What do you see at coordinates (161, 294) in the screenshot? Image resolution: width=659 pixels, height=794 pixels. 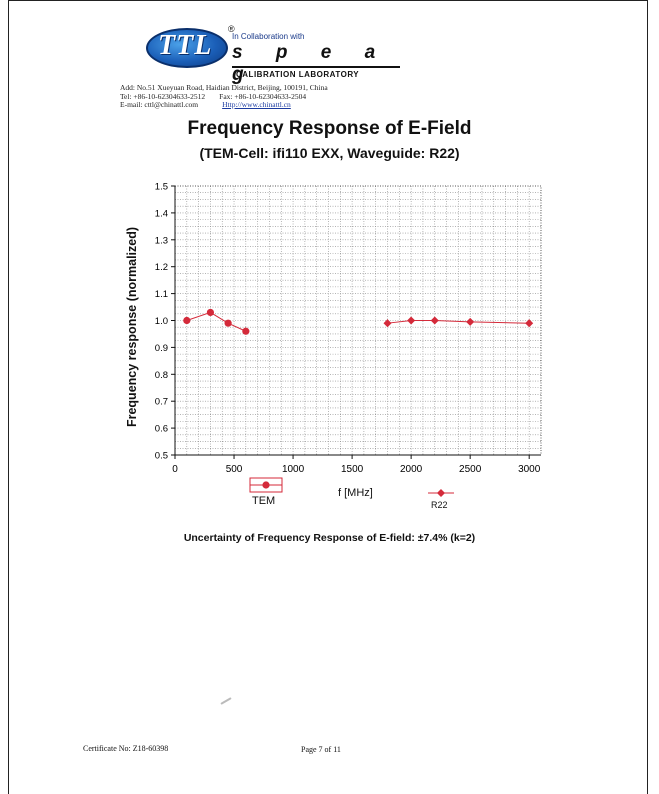 I see `y-tick-label: 1.1` at bounding box center [161, 294].